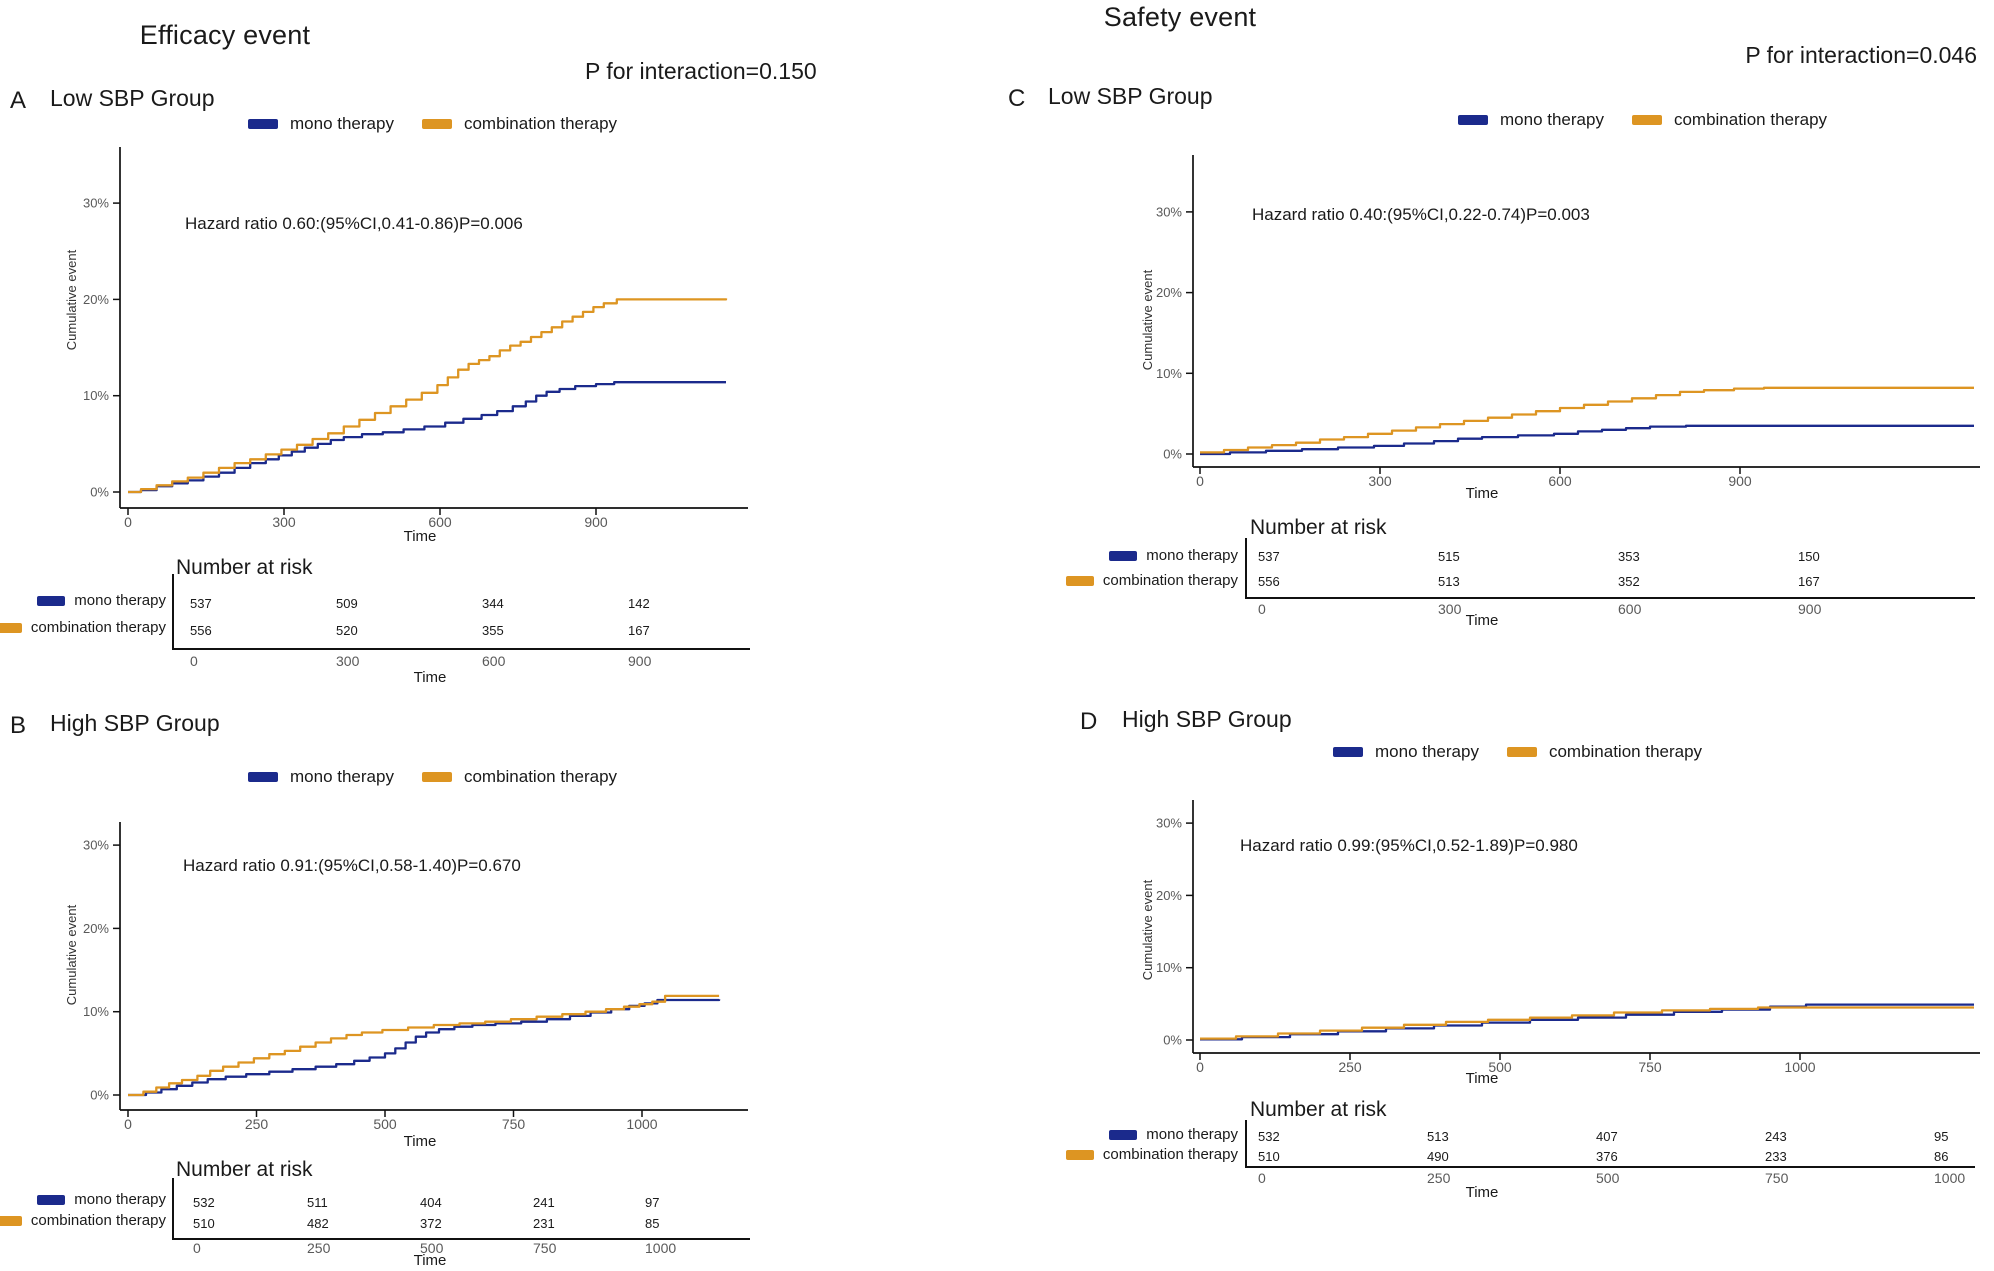 This screenshot has width=1994, height=1271. Describe the element at coordinates (1629, 581) in the screenshot. I see `nar-c-value: 352` at that location.